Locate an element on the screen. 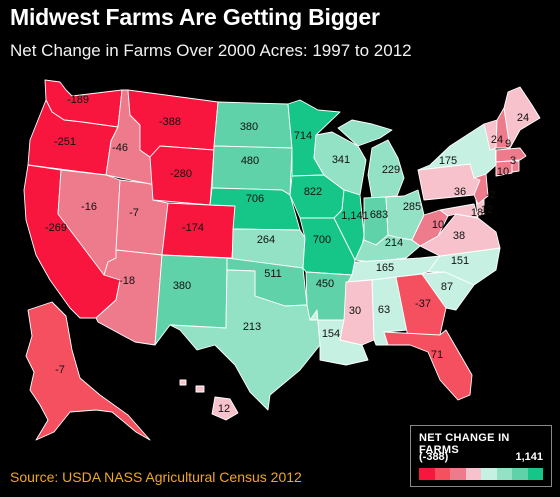  state-ma is located at coordinates (511, 155).